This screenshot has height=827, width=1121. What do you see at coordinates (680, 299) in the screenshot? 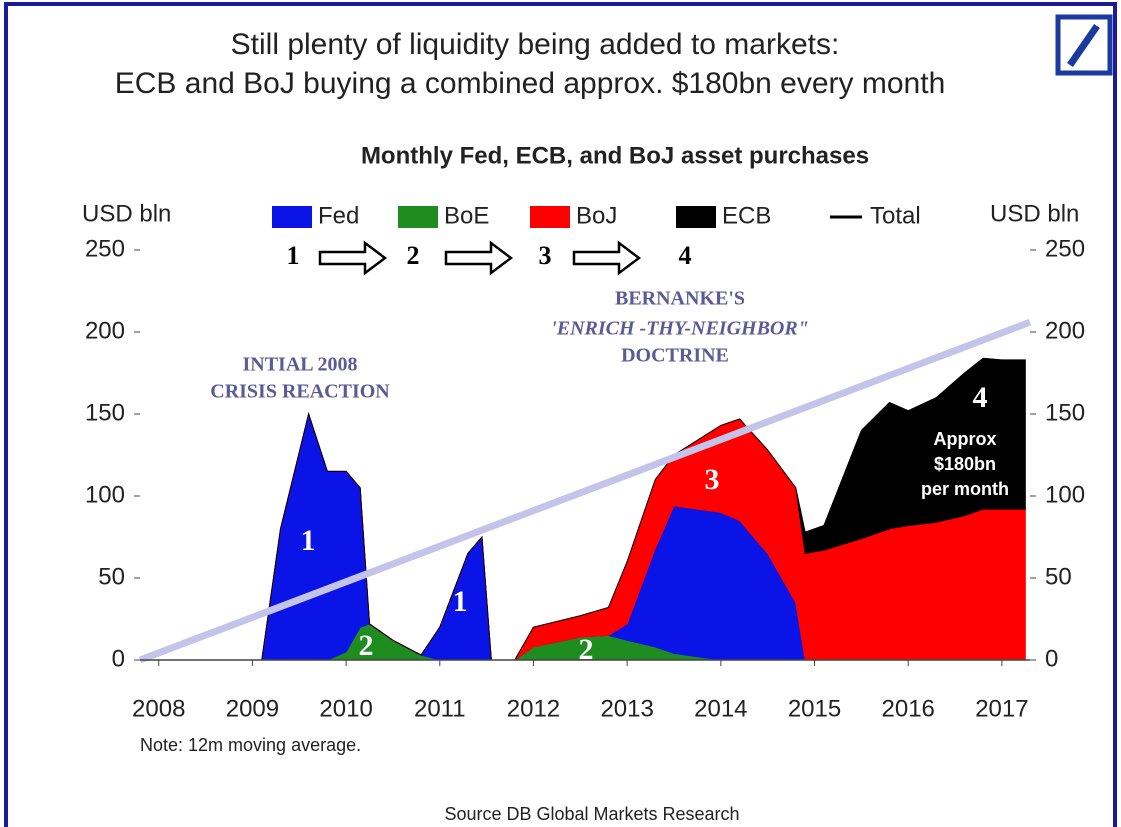
I see `annotation: BERNANKE'S` at bounding box center [680, 299].